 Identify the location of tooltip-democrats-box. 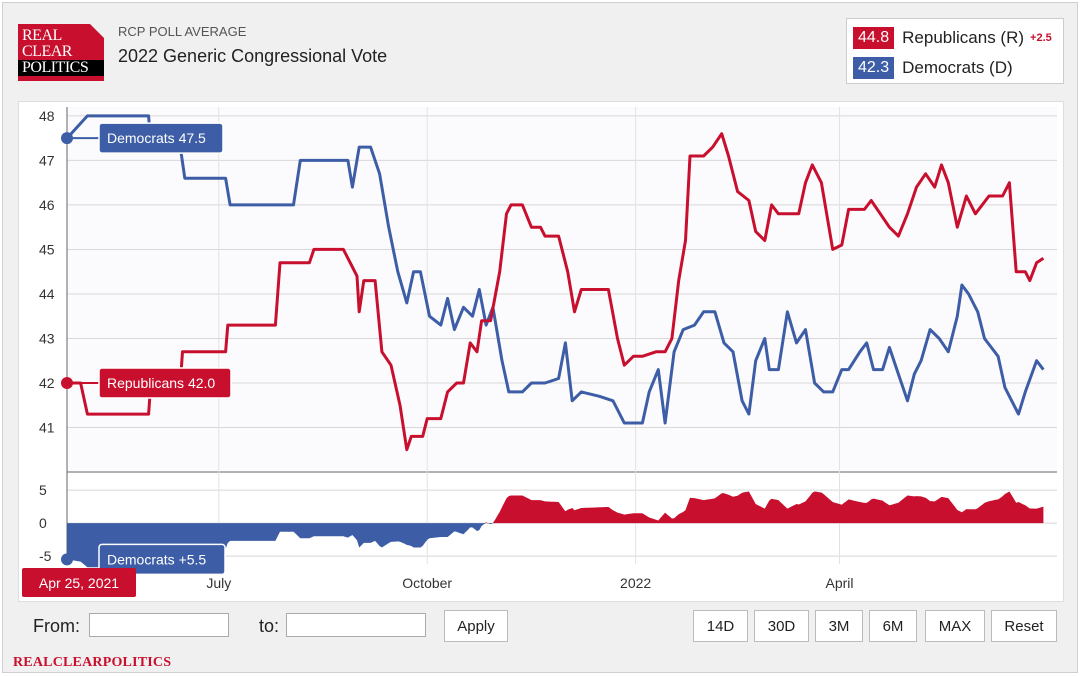
(161, 138).